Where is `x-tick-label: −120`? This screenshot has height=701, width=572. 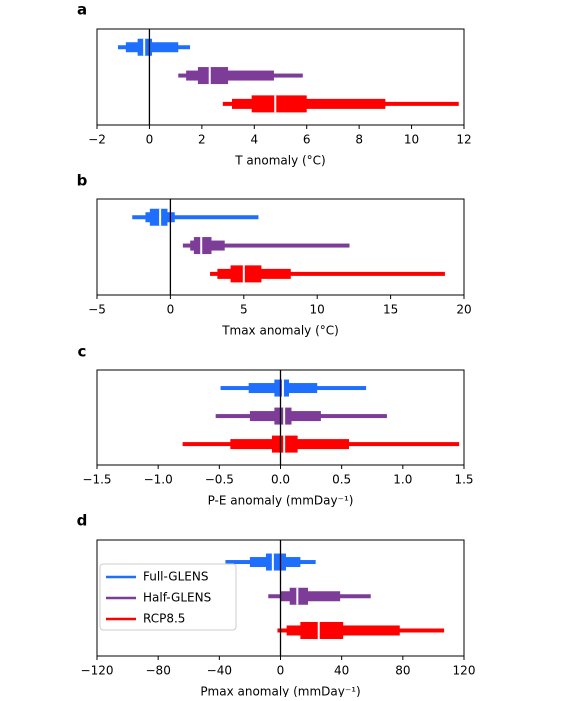 x-tick-label: −120 is located at coordinates (97, 671).